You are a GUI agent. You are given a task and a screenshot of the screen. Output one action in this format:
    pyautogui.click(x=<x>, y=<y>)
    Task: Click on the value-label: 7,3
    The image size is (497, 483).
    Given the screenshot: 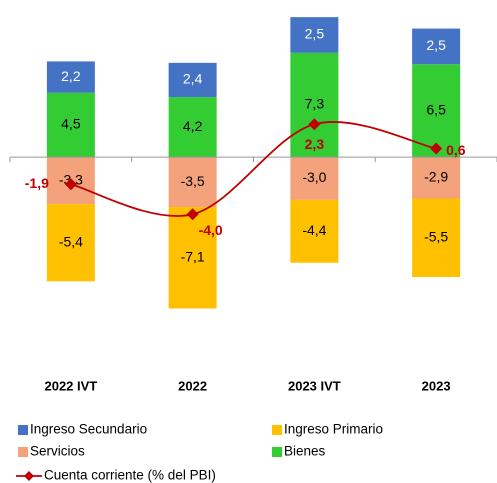 What is the action you would take?
    pyautogui.click(x=315, y=104)
    